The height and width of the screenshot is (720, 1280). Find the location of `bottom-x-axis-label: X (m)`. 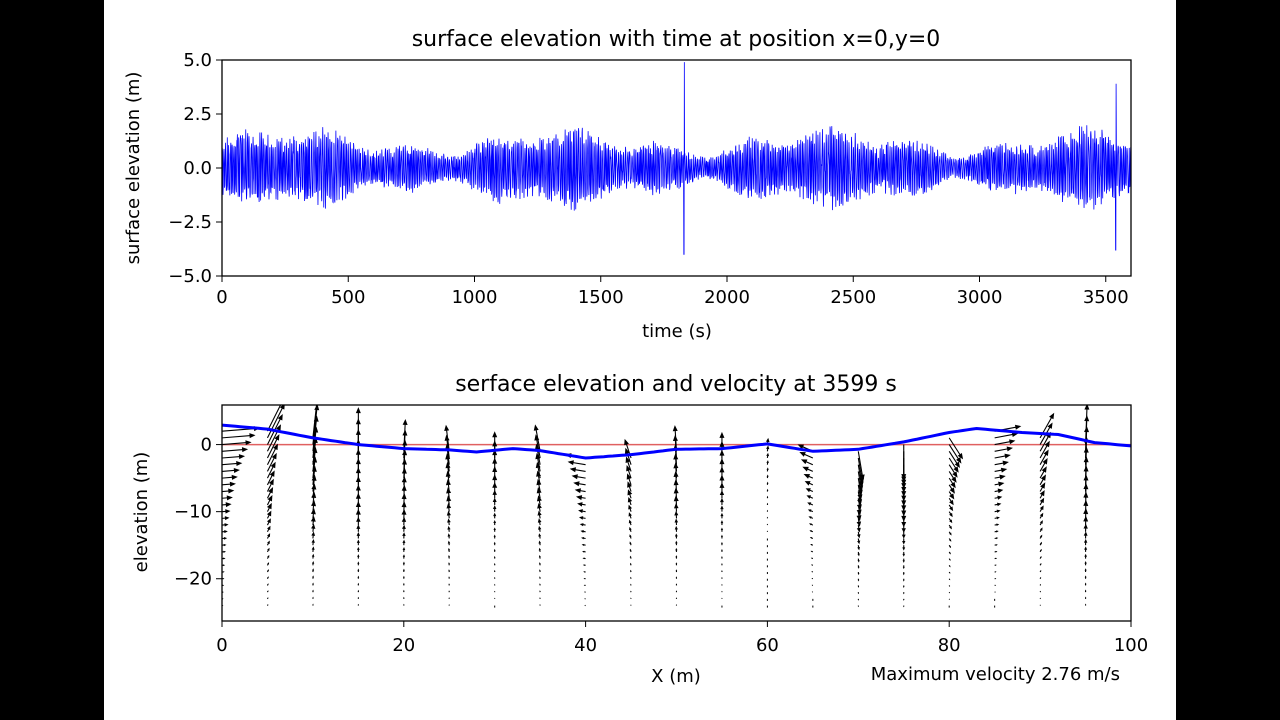

bottom-x-axis-label: X (m) is located at coordinates (676, 676).